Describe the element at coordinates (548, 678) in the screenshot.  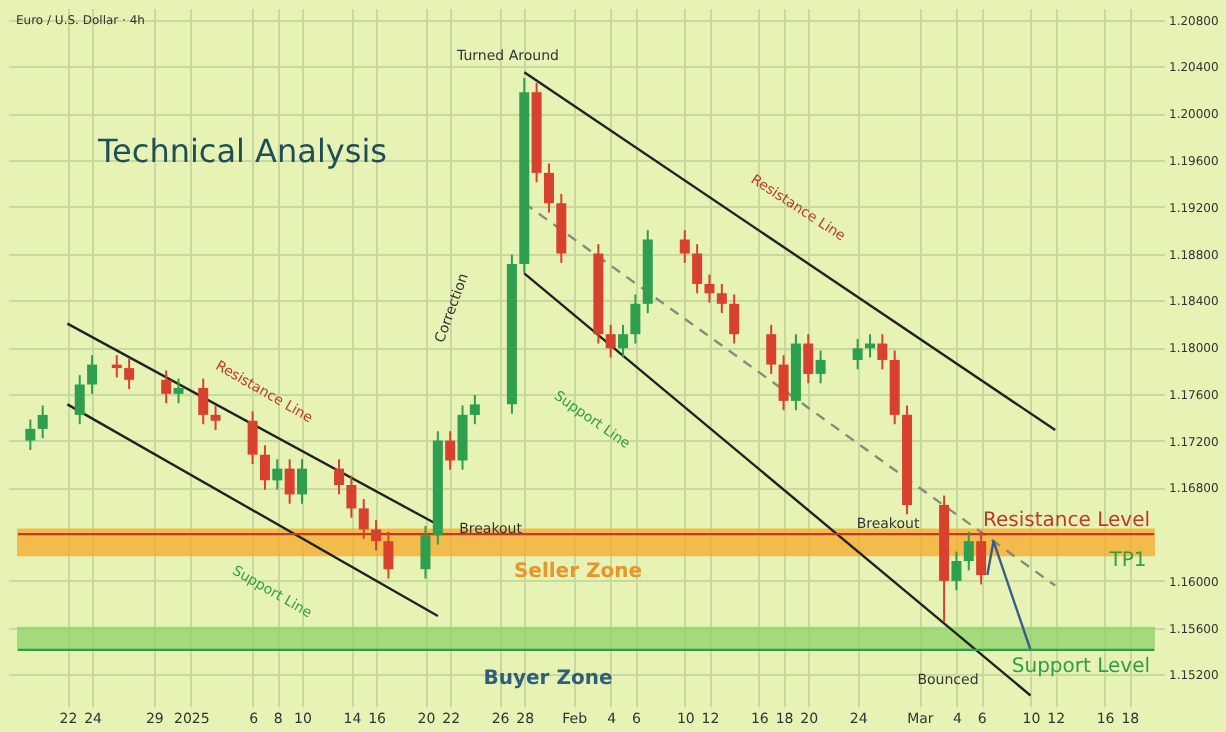
I see `band-label: Buyer Zone` at that location.